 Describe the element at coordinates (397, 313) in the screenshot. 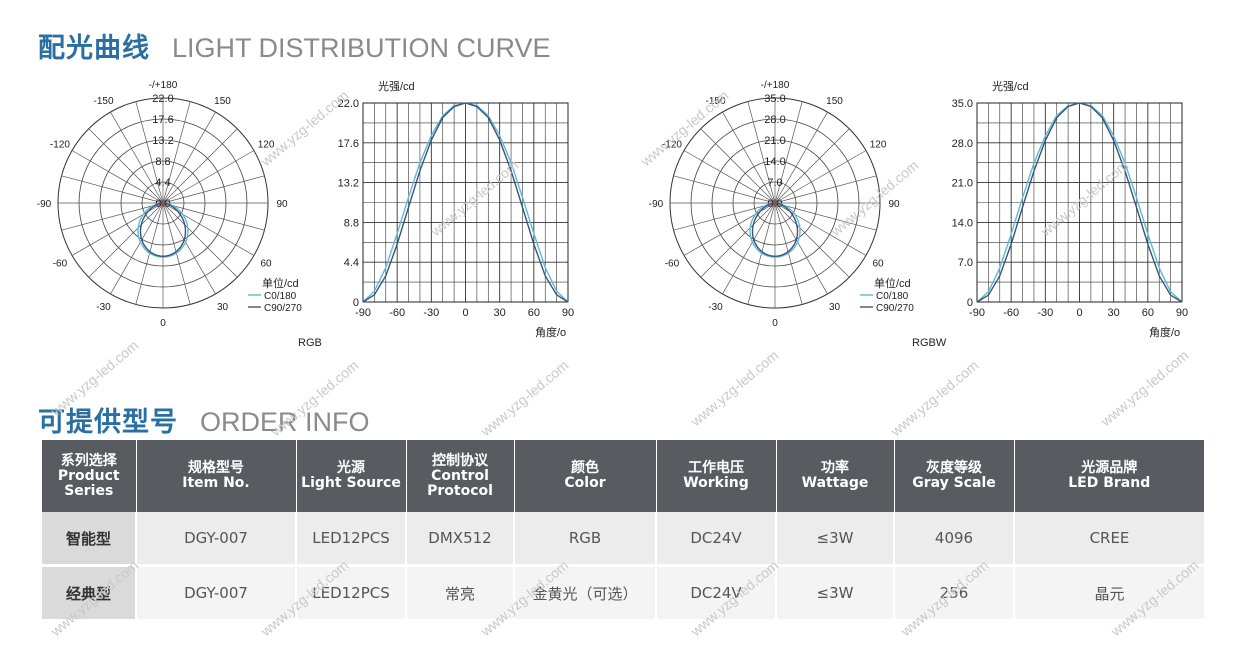

I see `x-tick-label: -60` at that location.